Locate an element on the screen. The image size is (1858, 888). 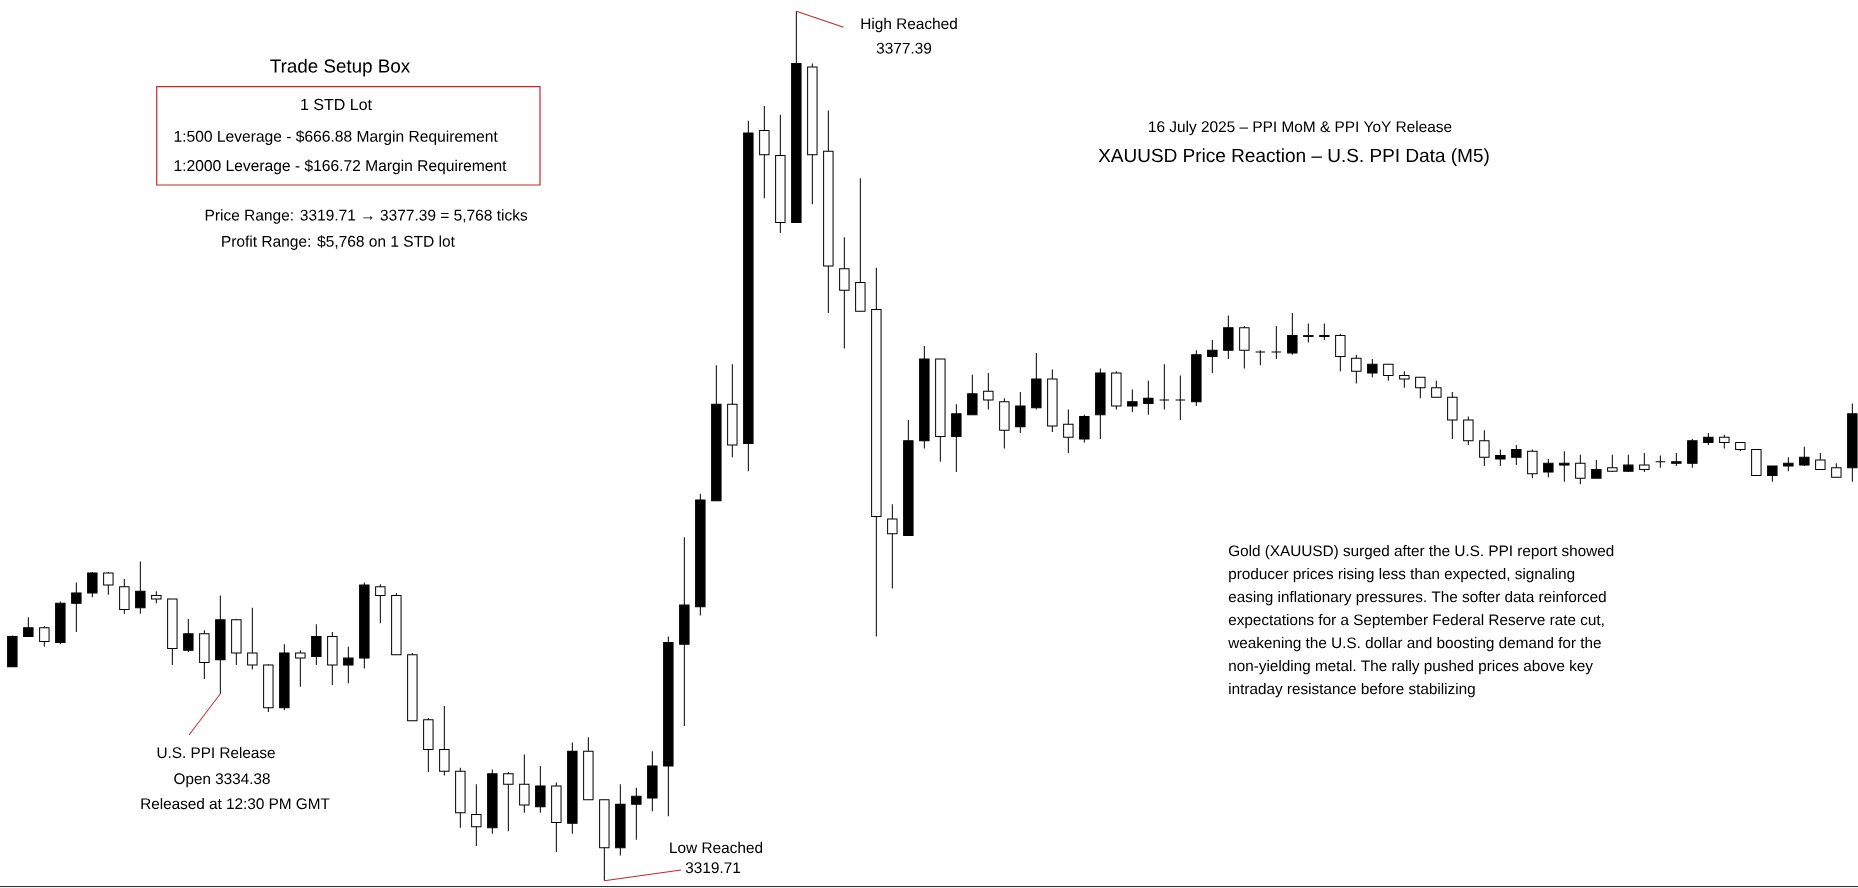
annotation: Price Range: 3319.71 → 3377.39 = 5,768 ticks is located at coordinates (366, 216).